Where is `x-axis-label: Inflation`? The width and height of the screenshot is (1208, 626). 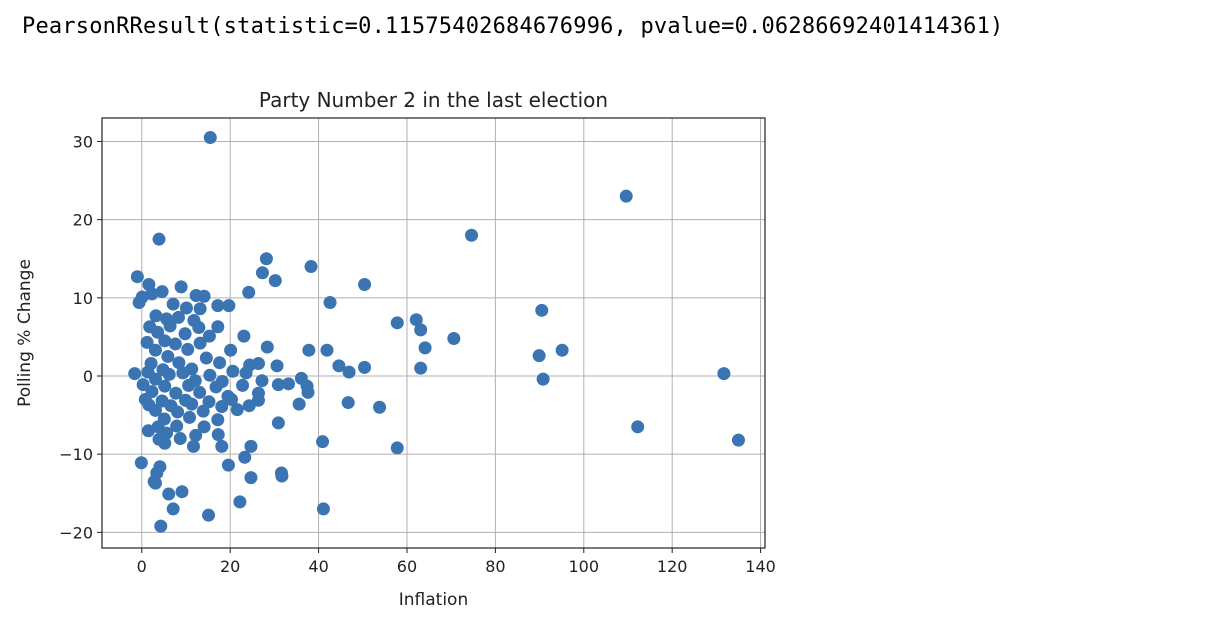
x-axis-label: Inflation is located at coordinates (433, 600).